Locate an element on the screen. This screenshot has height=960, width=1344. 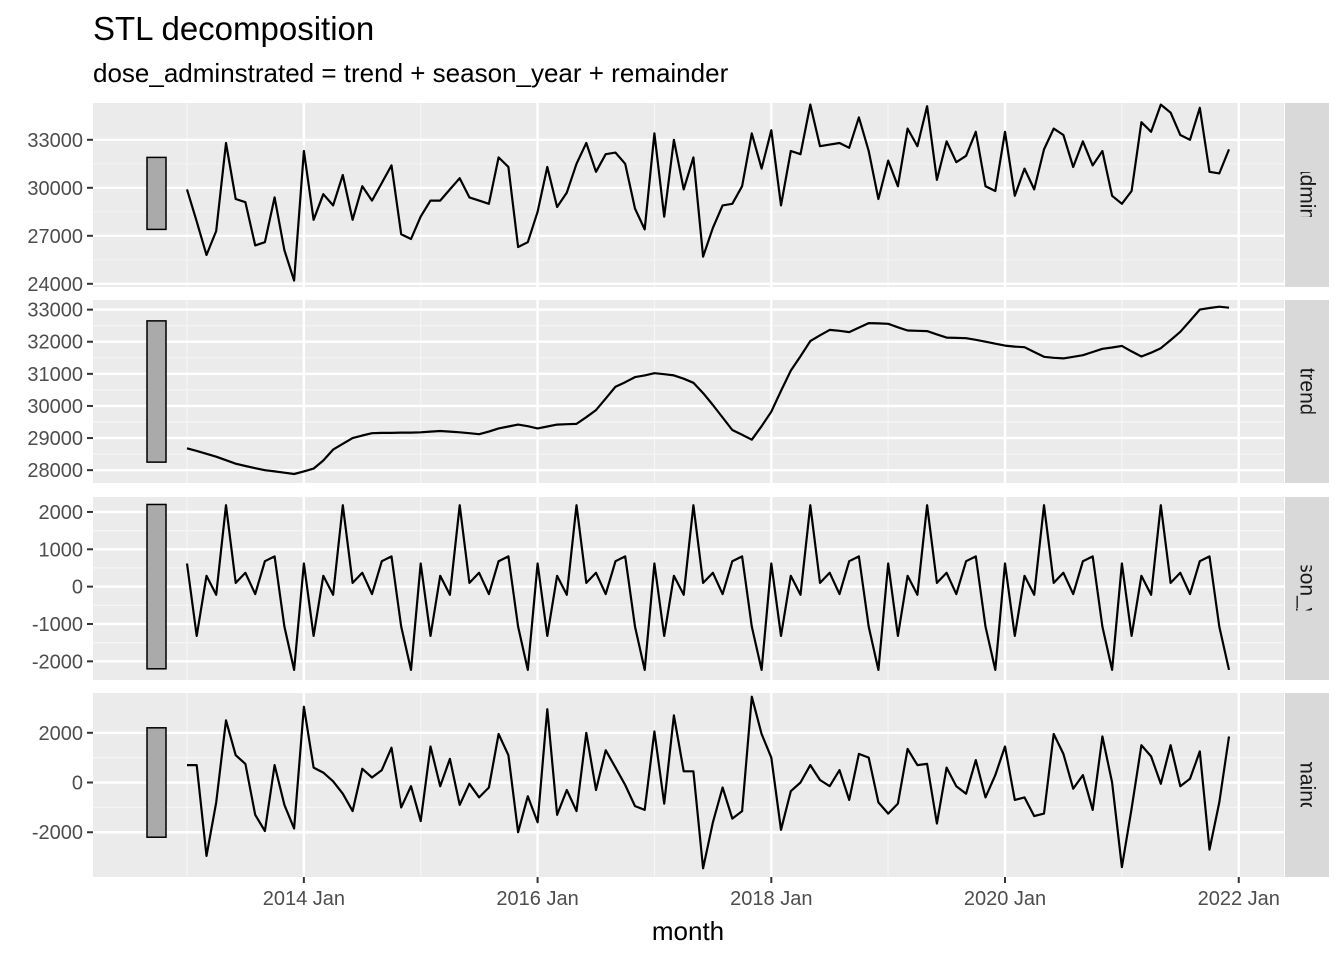
y-tick-label: 27000 is located at coordinates (55, 237).